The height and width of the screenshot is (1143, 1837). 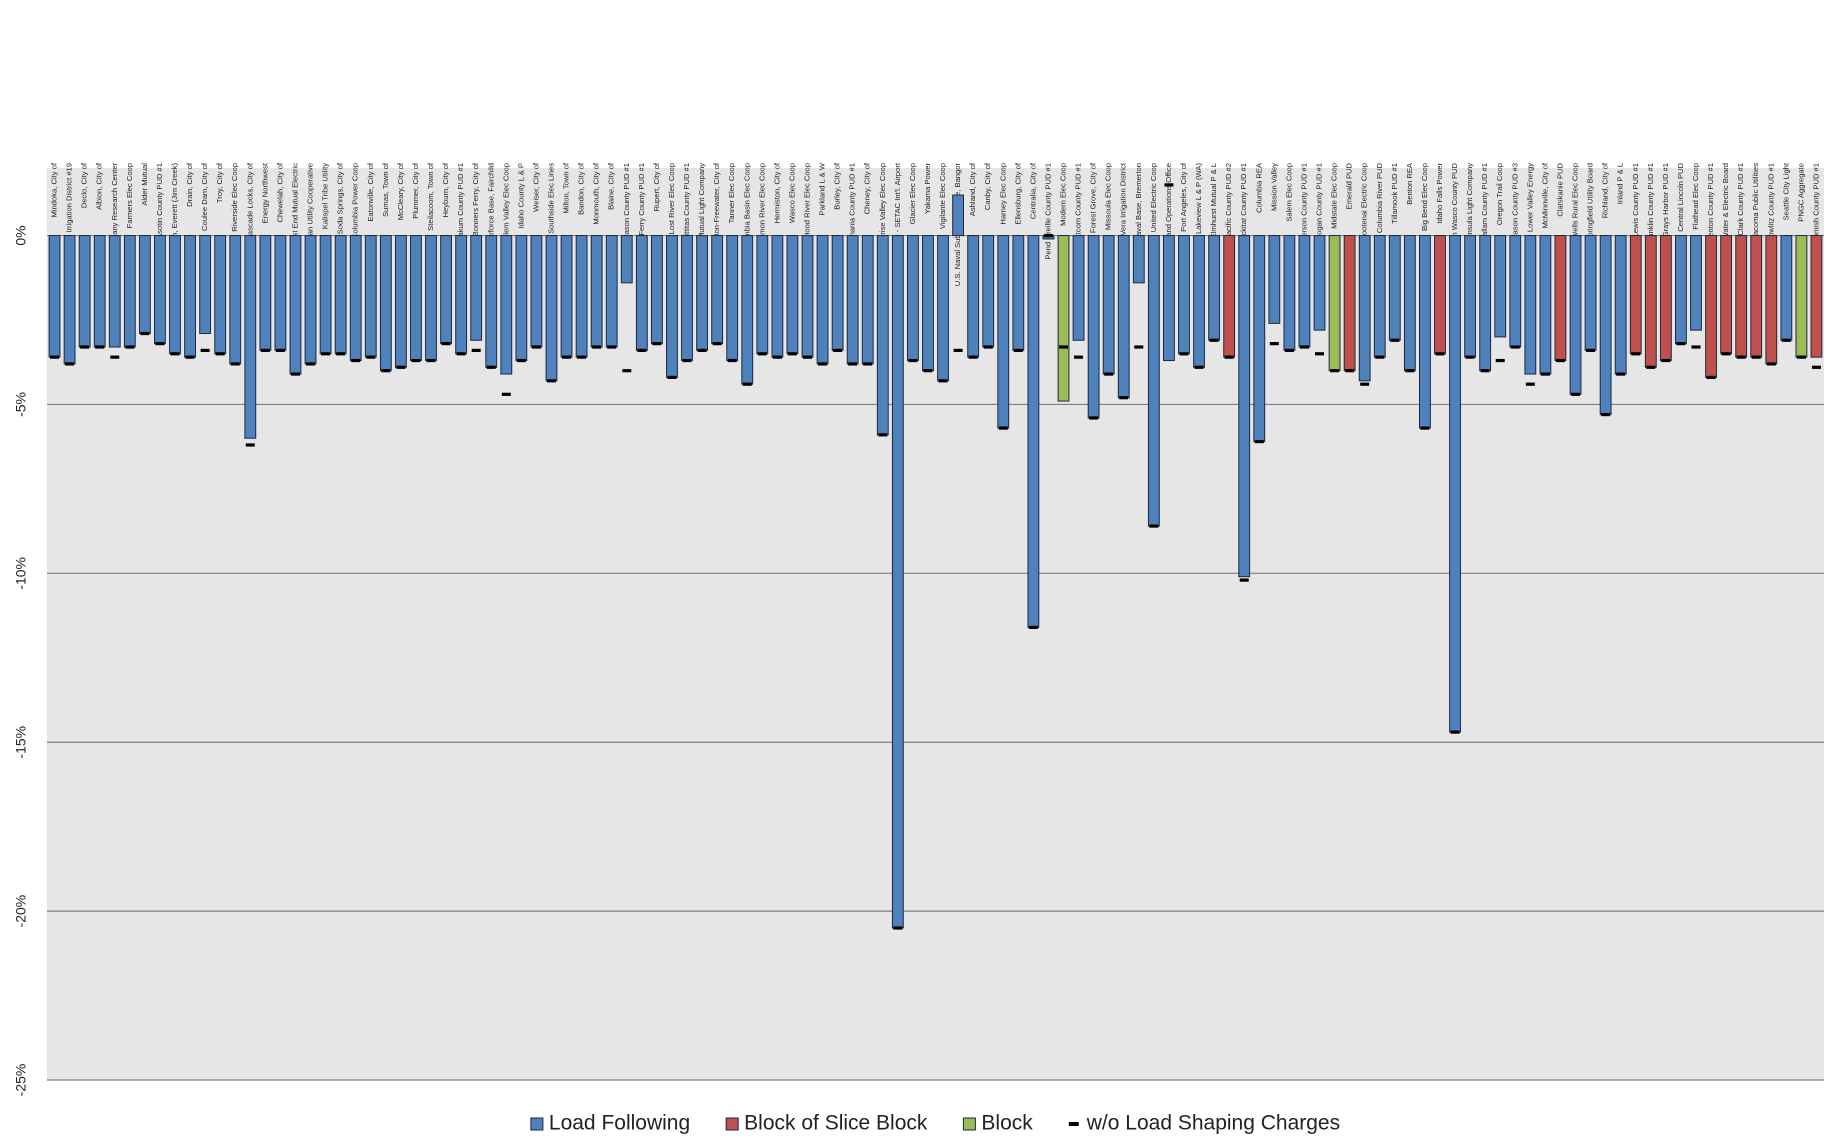 I want to click on y-tick-label: -10%, so click(x=21, y=573).